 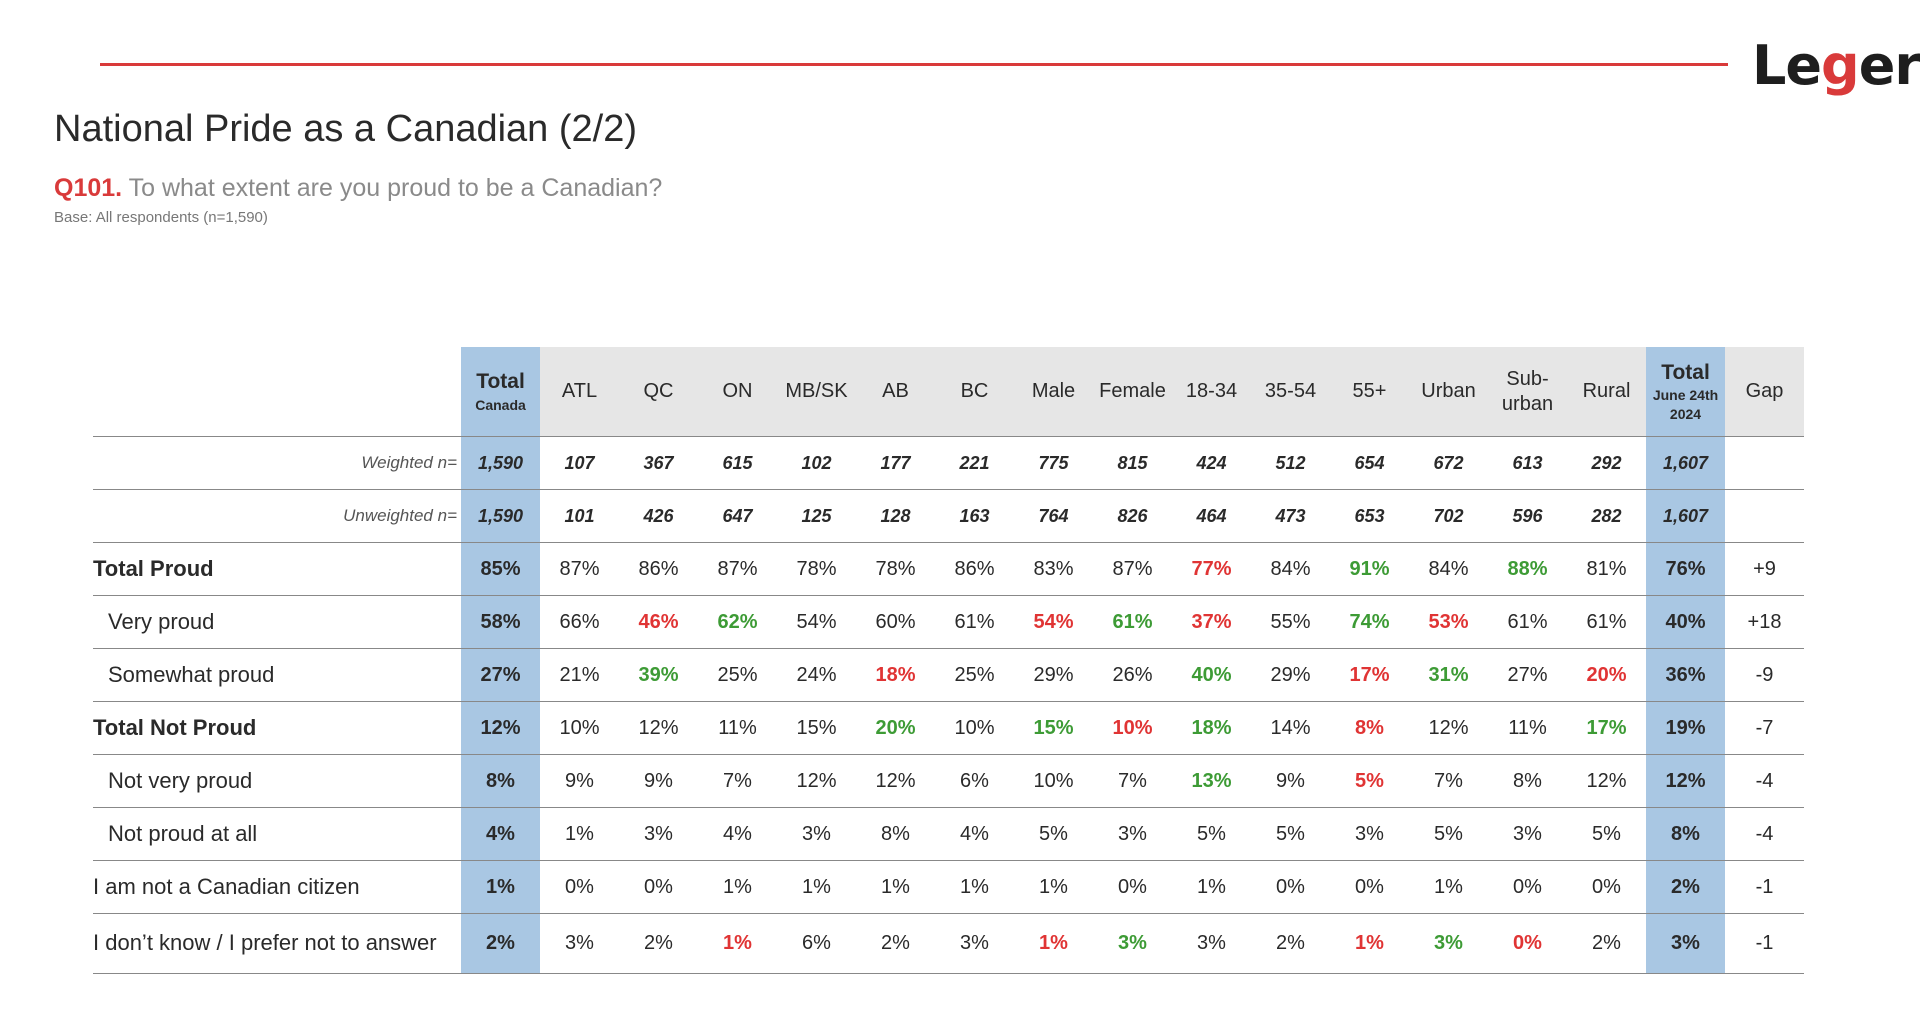 I want to click on table-cell: 81%, so click(x=1606, y=569).